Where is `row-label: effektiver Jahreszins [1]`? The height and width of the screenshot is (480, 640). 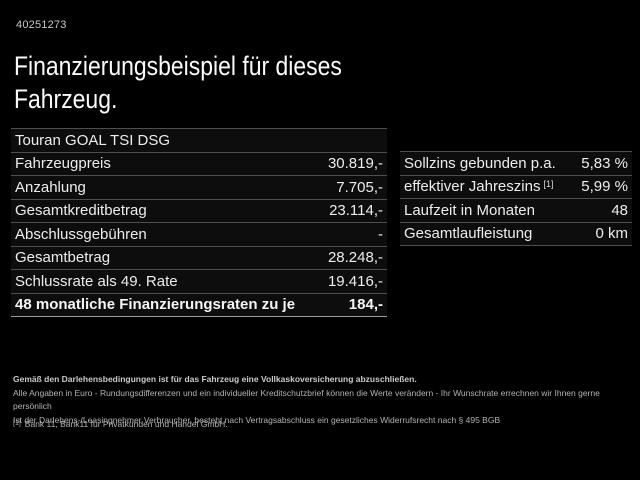
row-label: effektiver Jahreszins [1] is located at coordinates (479, 187).